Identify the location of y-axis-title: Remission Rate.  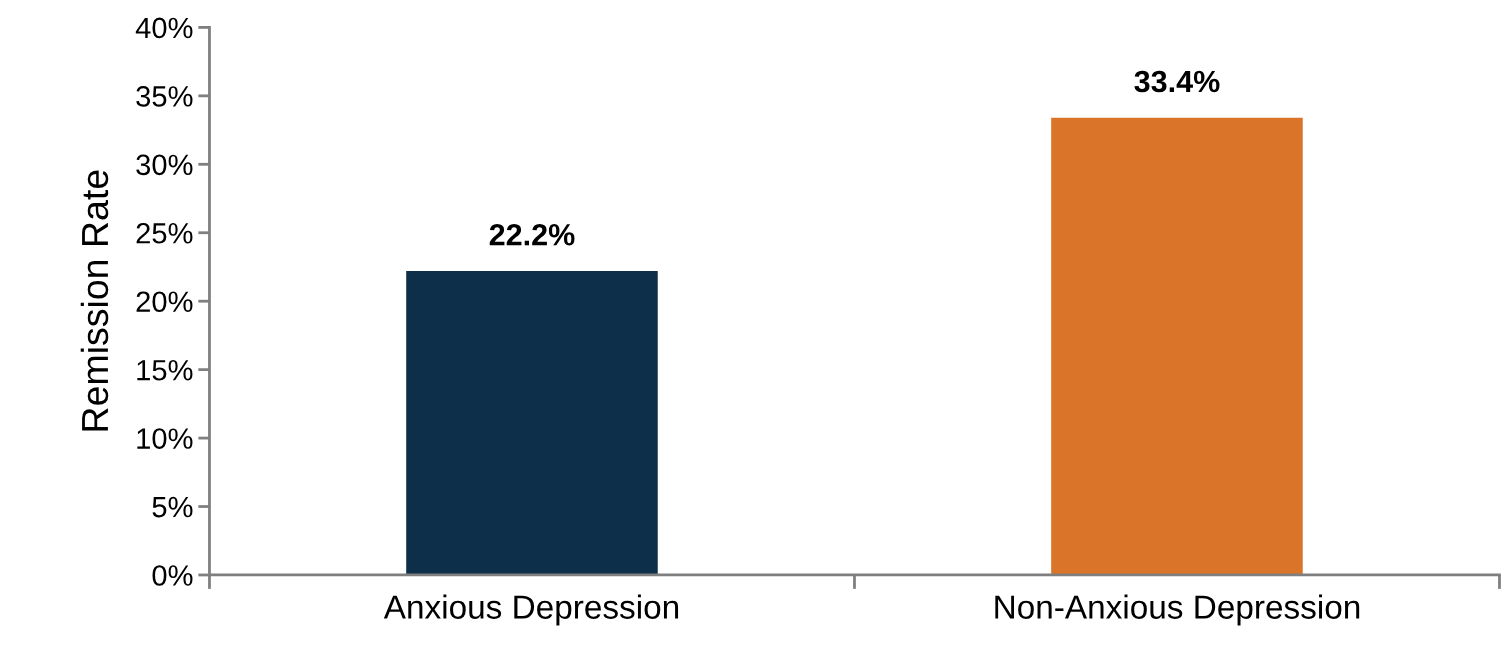
(94, 300).